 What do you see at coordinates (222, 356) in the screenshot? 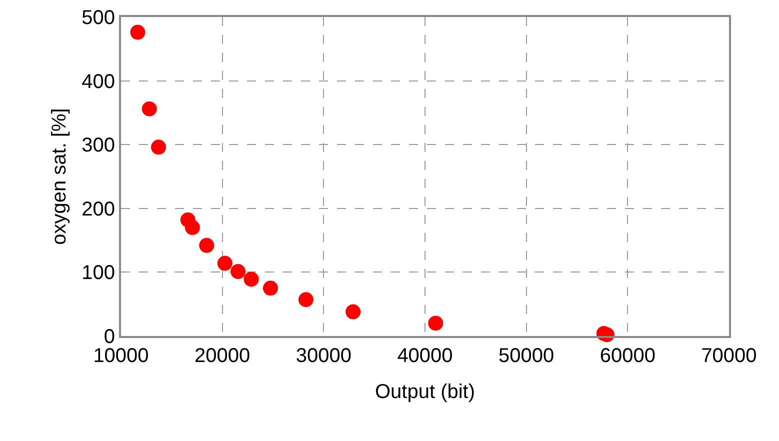
I see `x-tick-label: 20000` at bounding box center [222, 356].